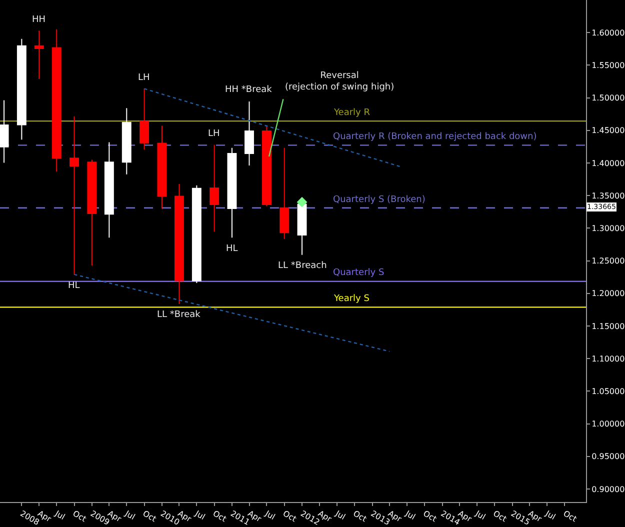 Image resolution: width=625 pixels, height=527 pixels. I want to click on y-tick-label: 1.35000, so click(608, 195).